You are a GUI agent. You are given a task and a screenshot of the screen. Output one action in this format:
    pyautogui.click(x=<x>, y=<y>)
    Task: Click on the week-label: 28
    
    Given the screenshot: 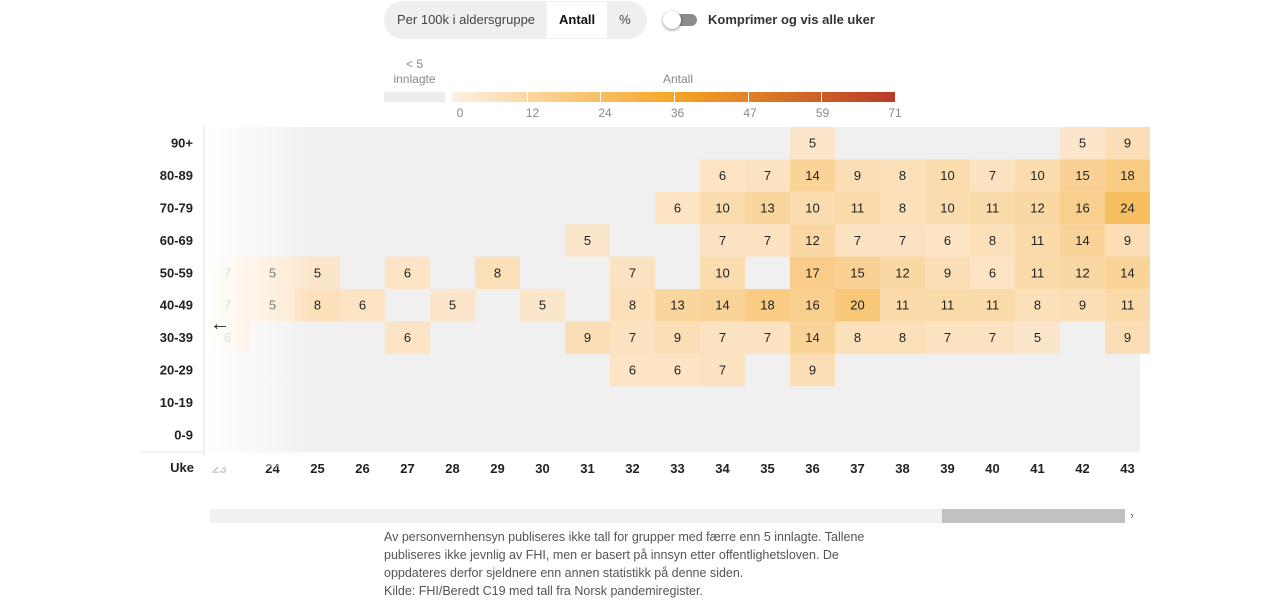 What is the action you would take?
    pyautogui.click(x=452, y=468)
    